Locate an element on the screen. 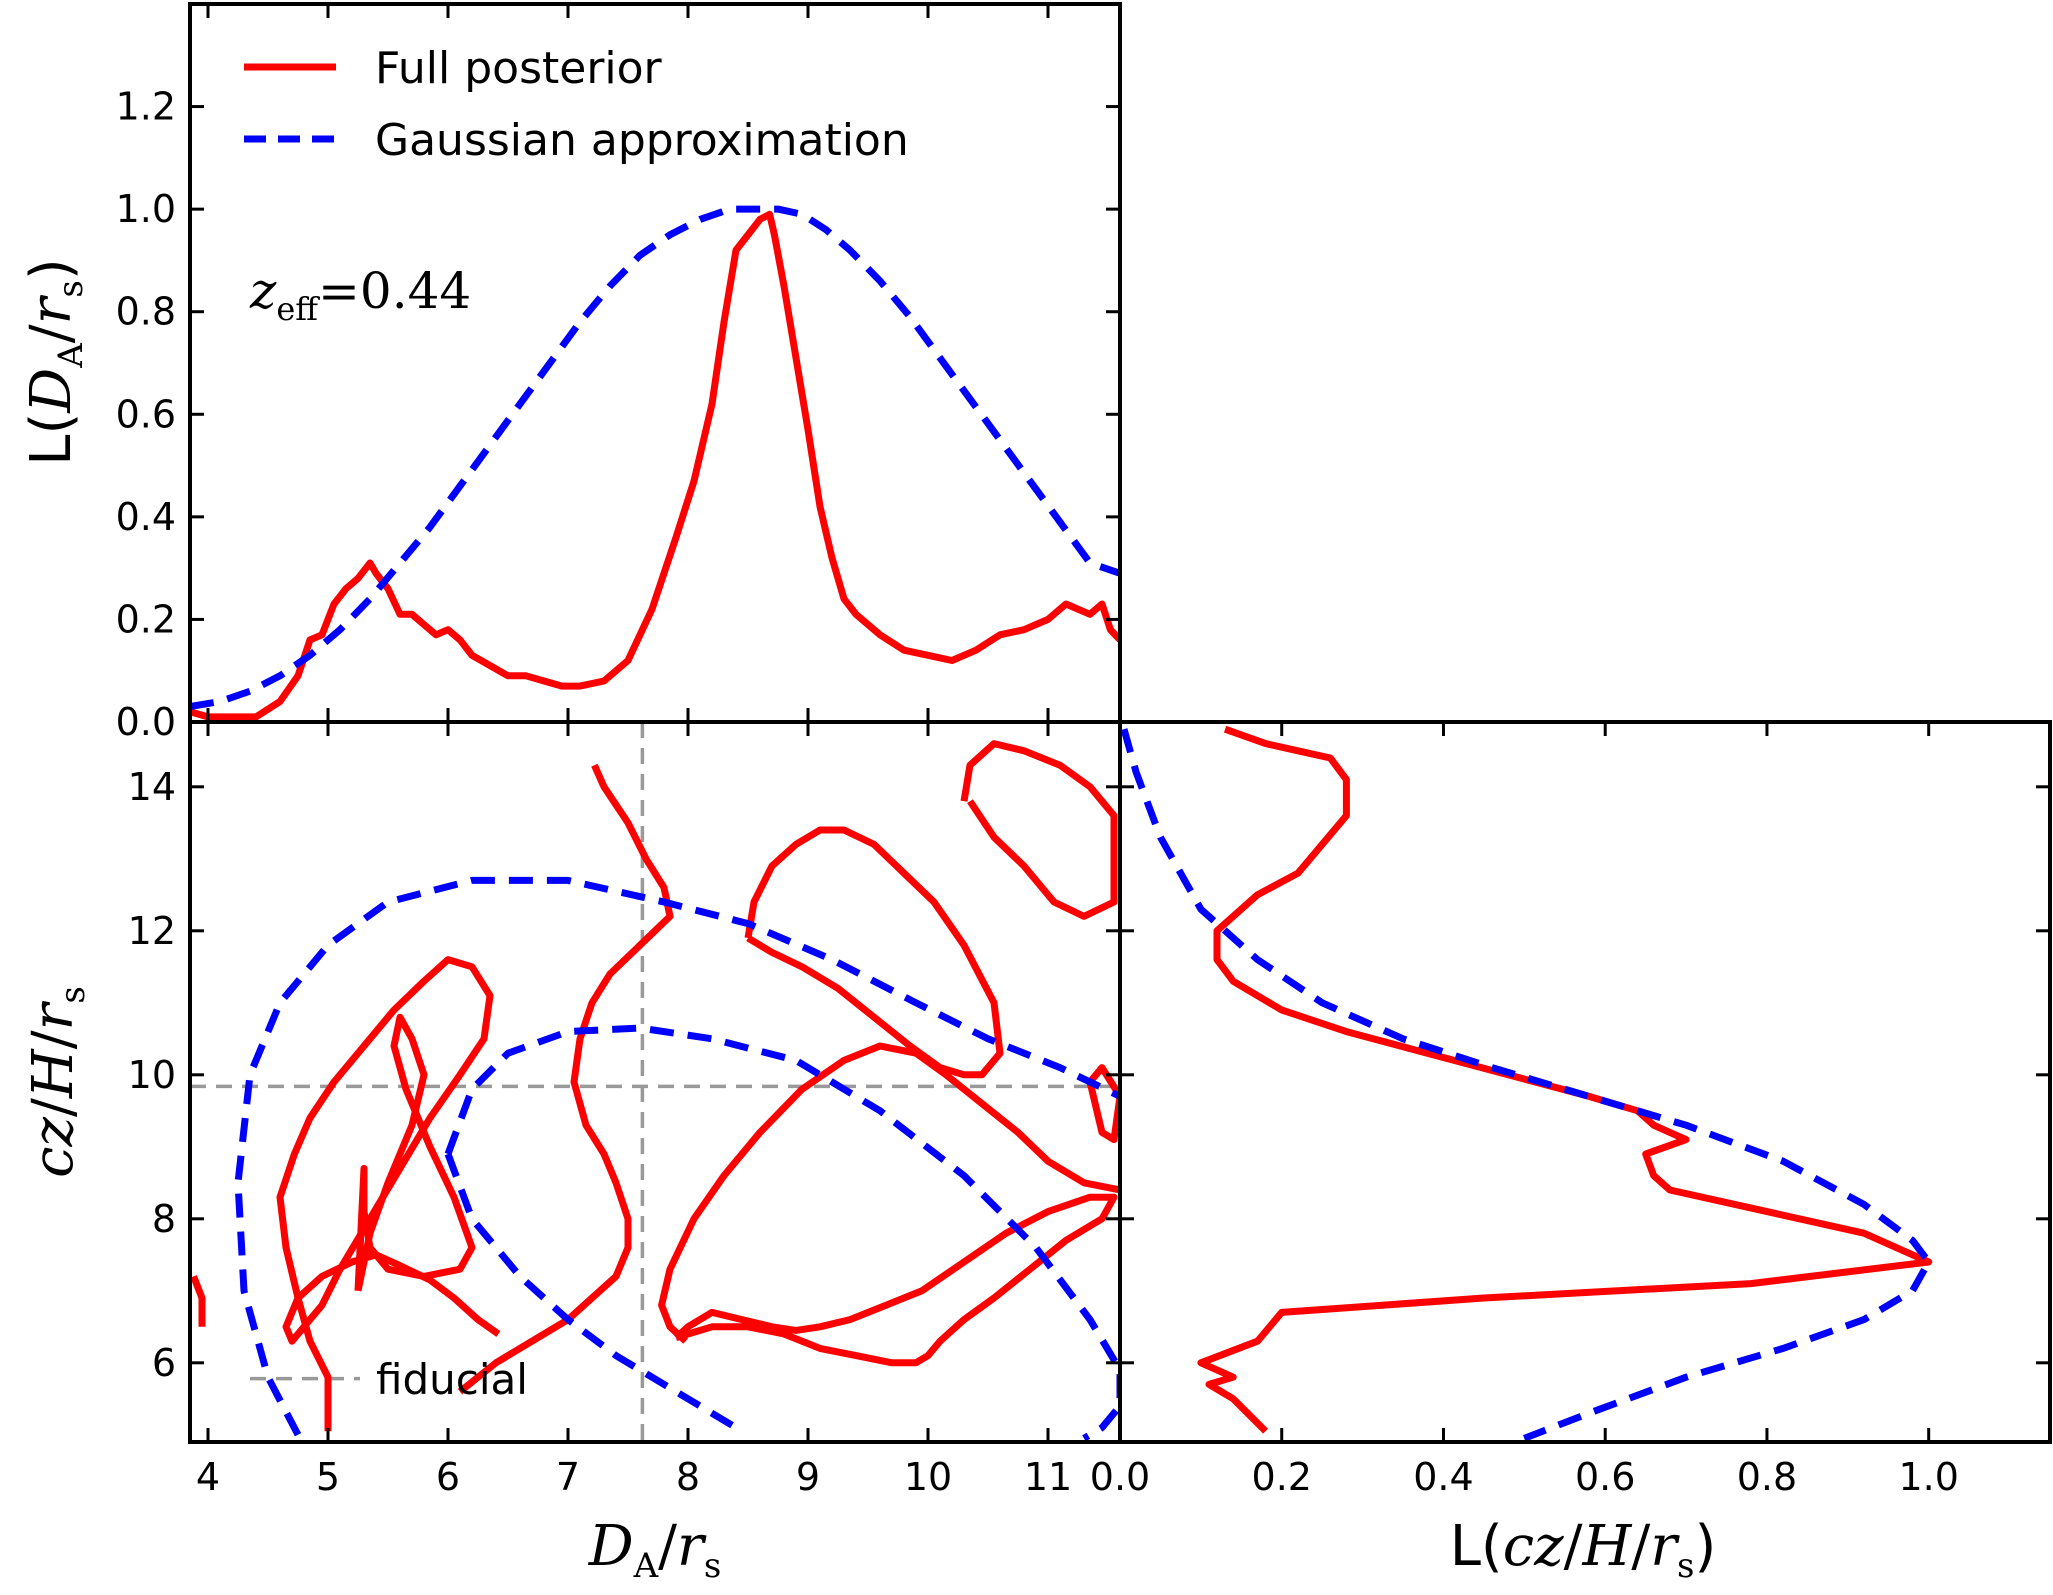  top-y-axis-label-suffix: ) is located at coordinates (51, 269).